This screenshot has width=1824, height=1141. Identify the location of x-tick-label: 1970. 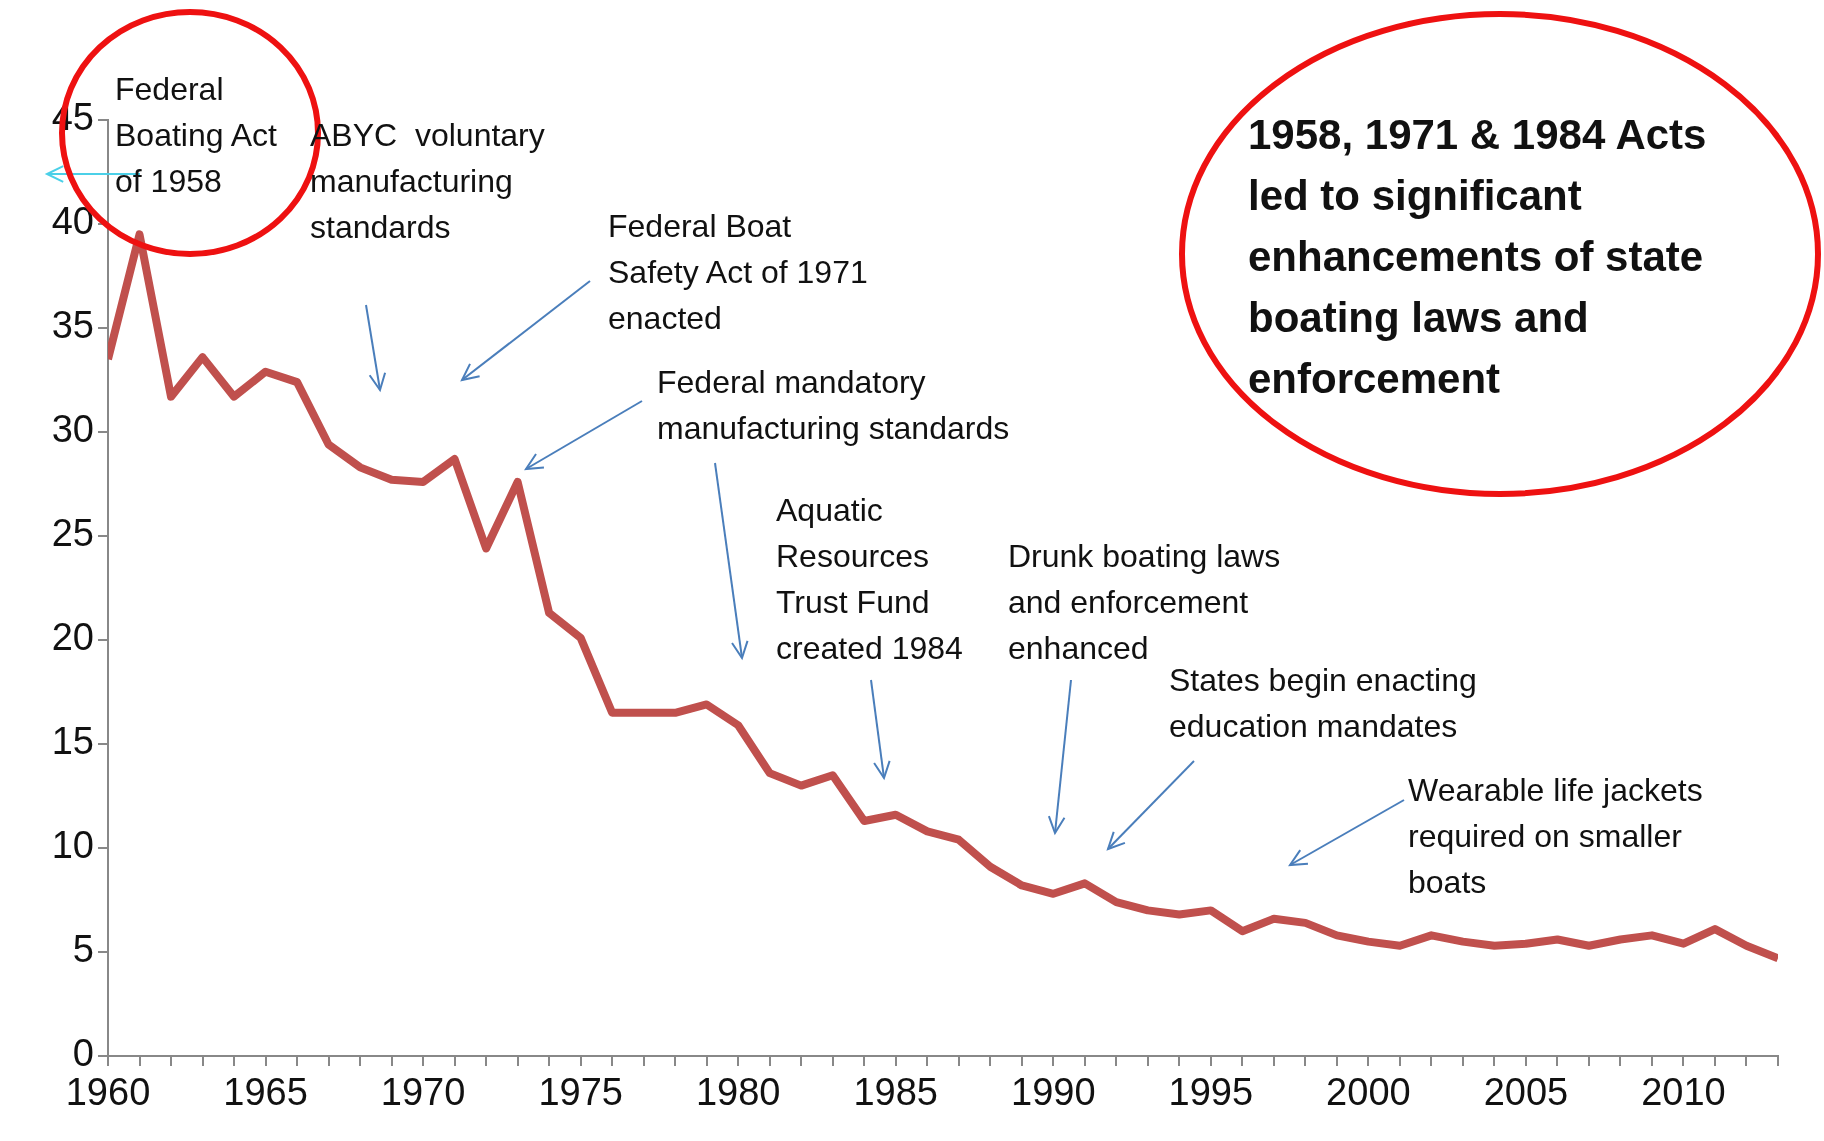
(423, 1092).